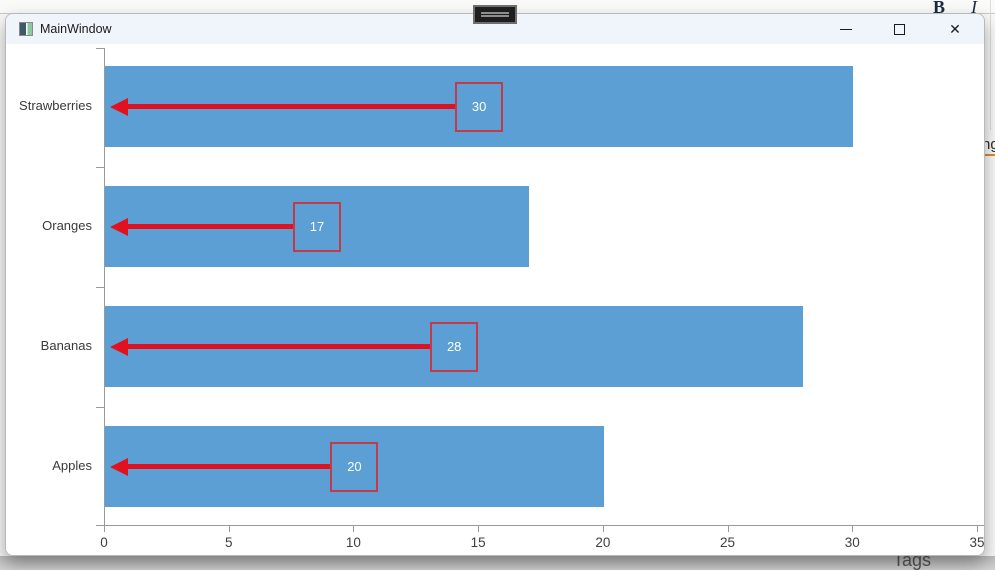  What do you see at coordinates (974, 8) in the screenshot?
I see `italic-button: I` at bounding box center [974, 8].